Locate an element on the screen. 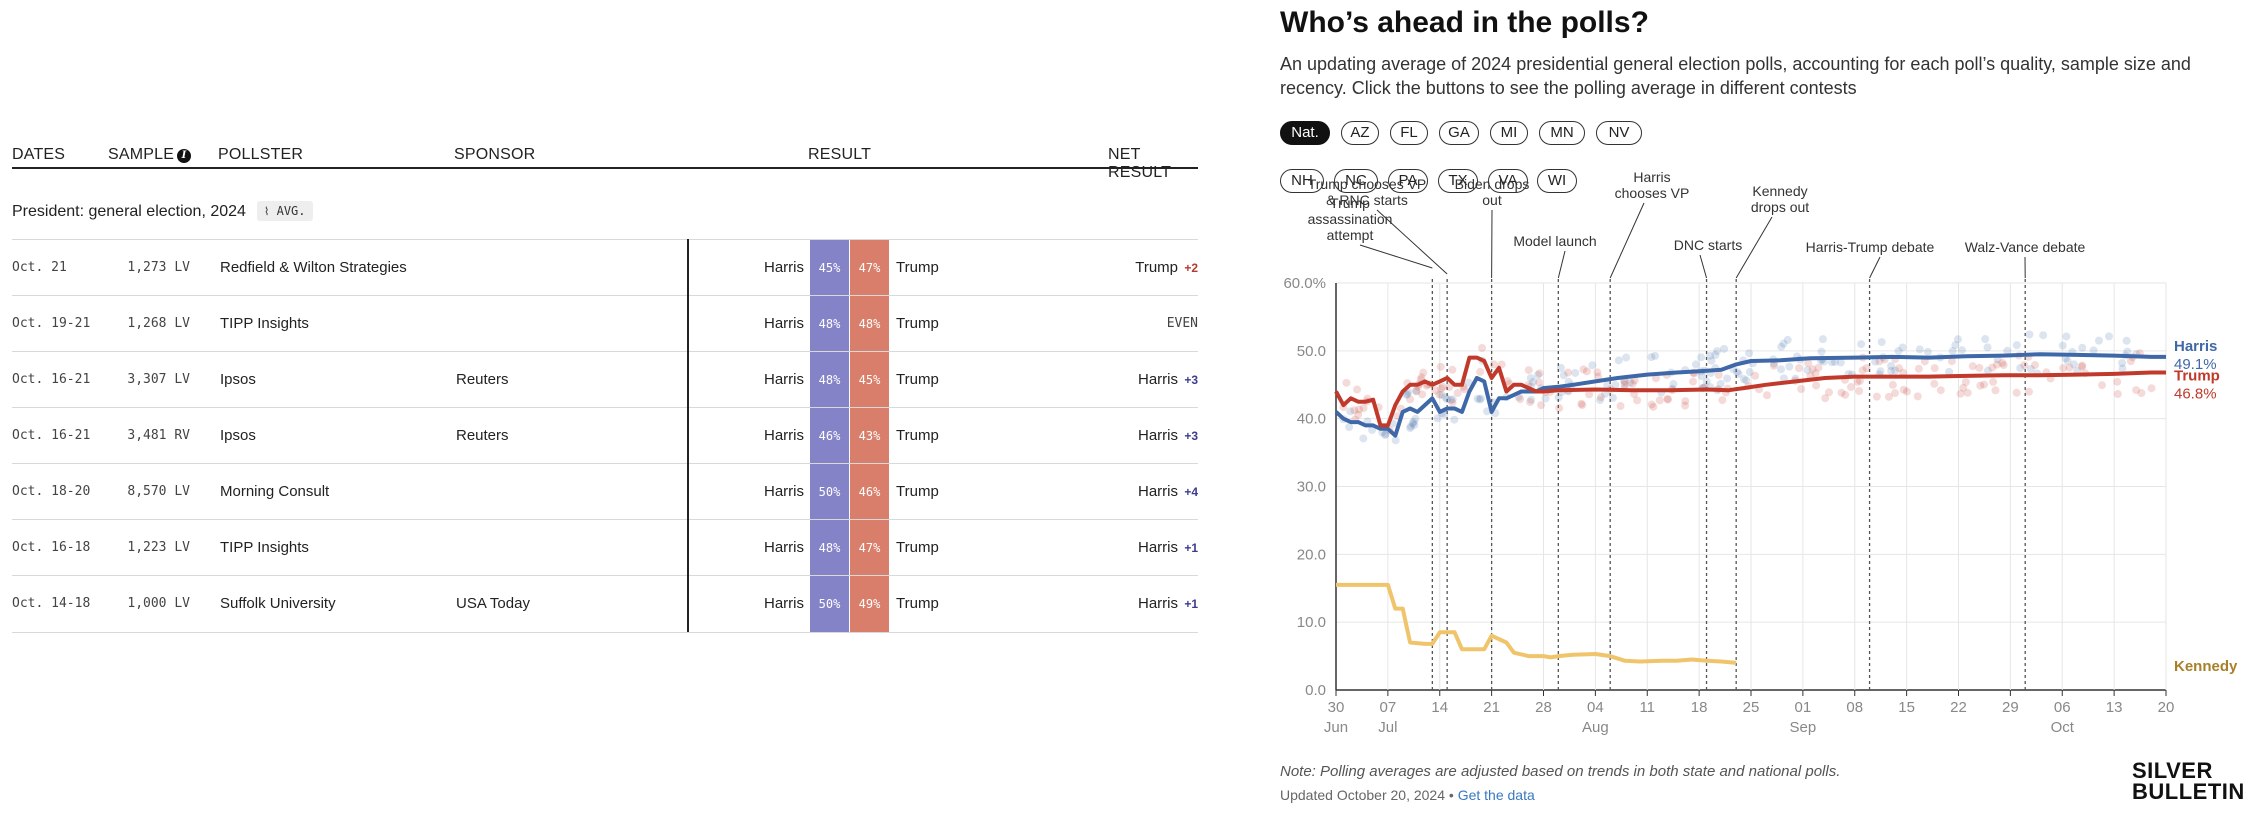 The image size is (2267, 822). contest-button-pa: PA is located at coordinates (1408, 181).